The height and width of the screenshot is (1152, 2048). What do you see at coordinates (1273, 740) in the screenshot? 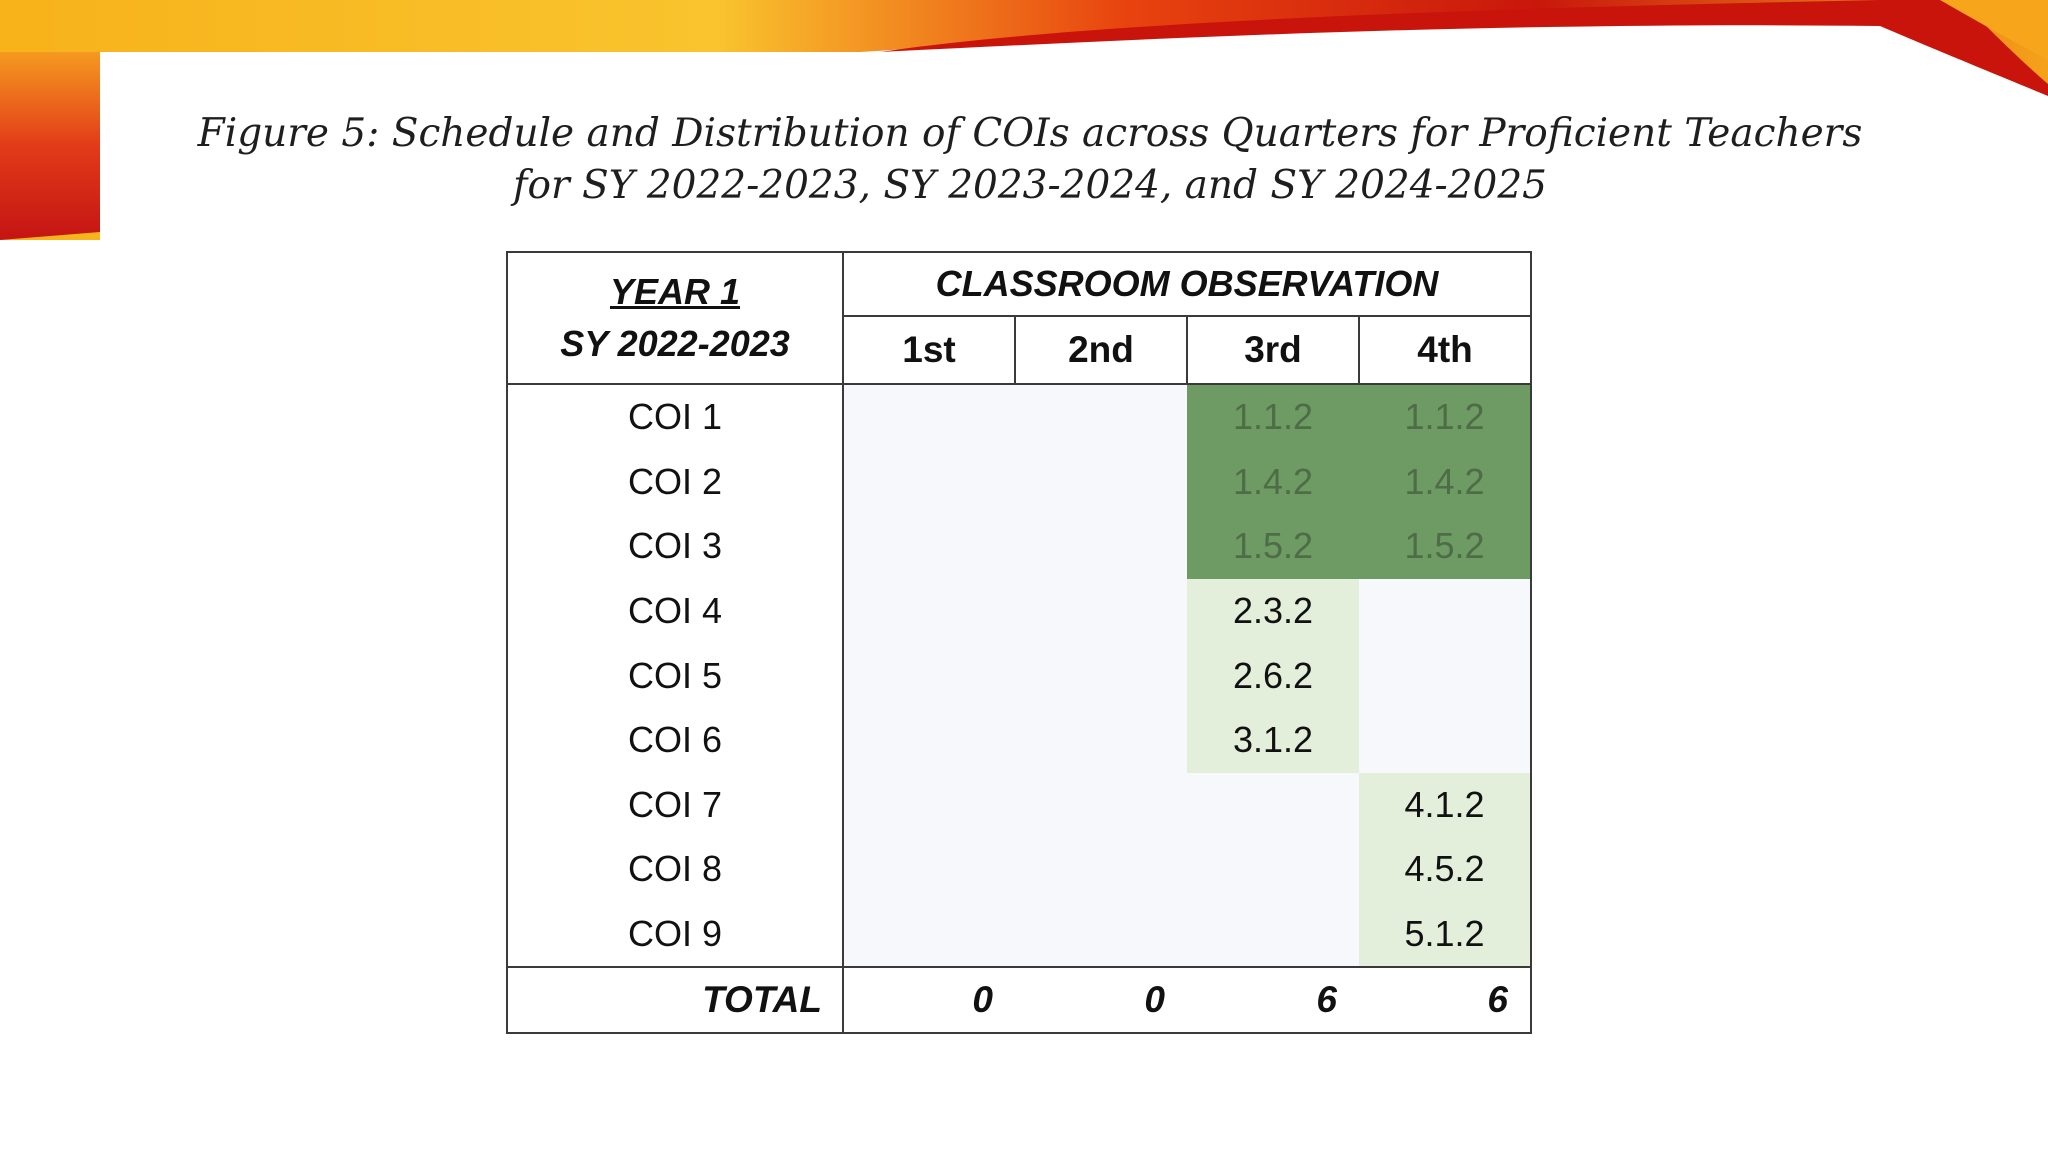
I see `table-cell: 3.1.2` at bounding box center [1273, 740].